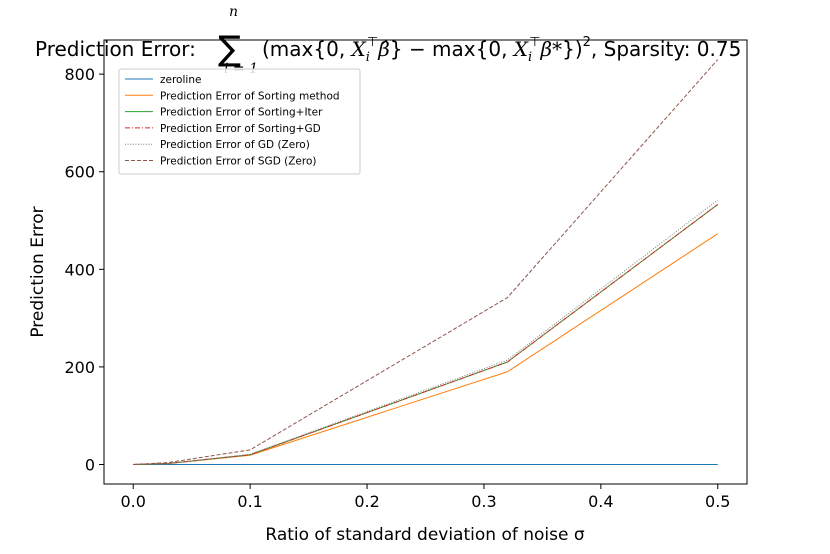 The width and height of the screenshot is (830, 554). Describe the element at coordinates (90, 464) in the screenshot. I see `y-tick-label: 0` at that location.